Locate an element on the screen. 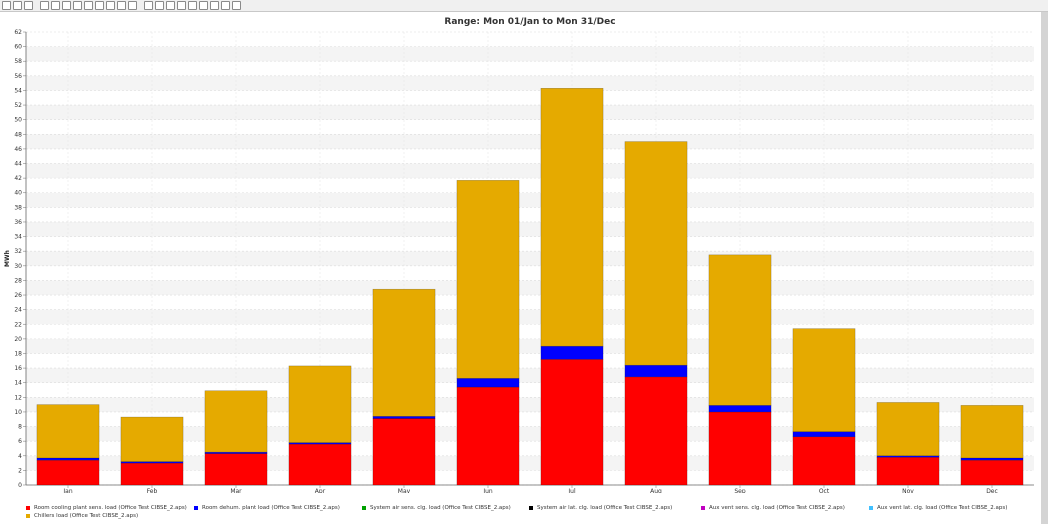 This screenshot has height=524, width=1048. area-chart-icon is located at coordinates (159, 5).